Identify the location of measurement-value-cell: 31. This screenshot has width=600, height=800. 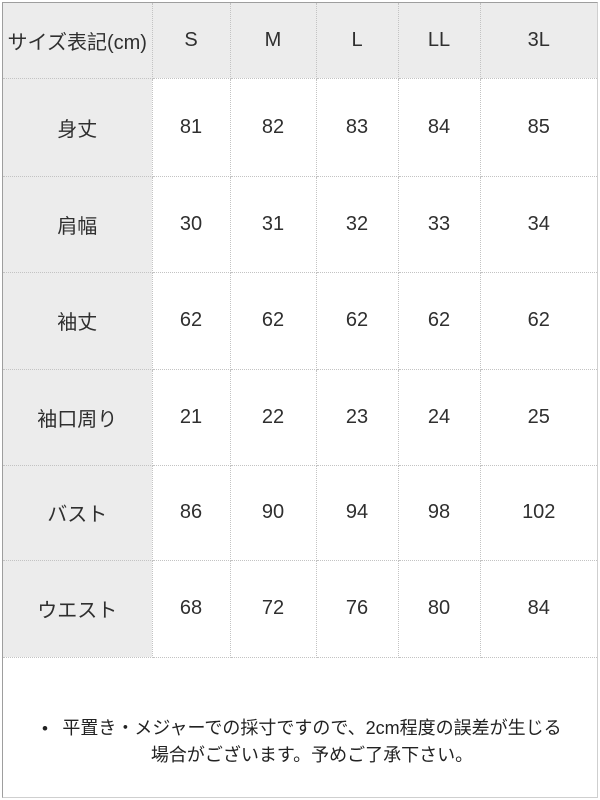
(273, 224).